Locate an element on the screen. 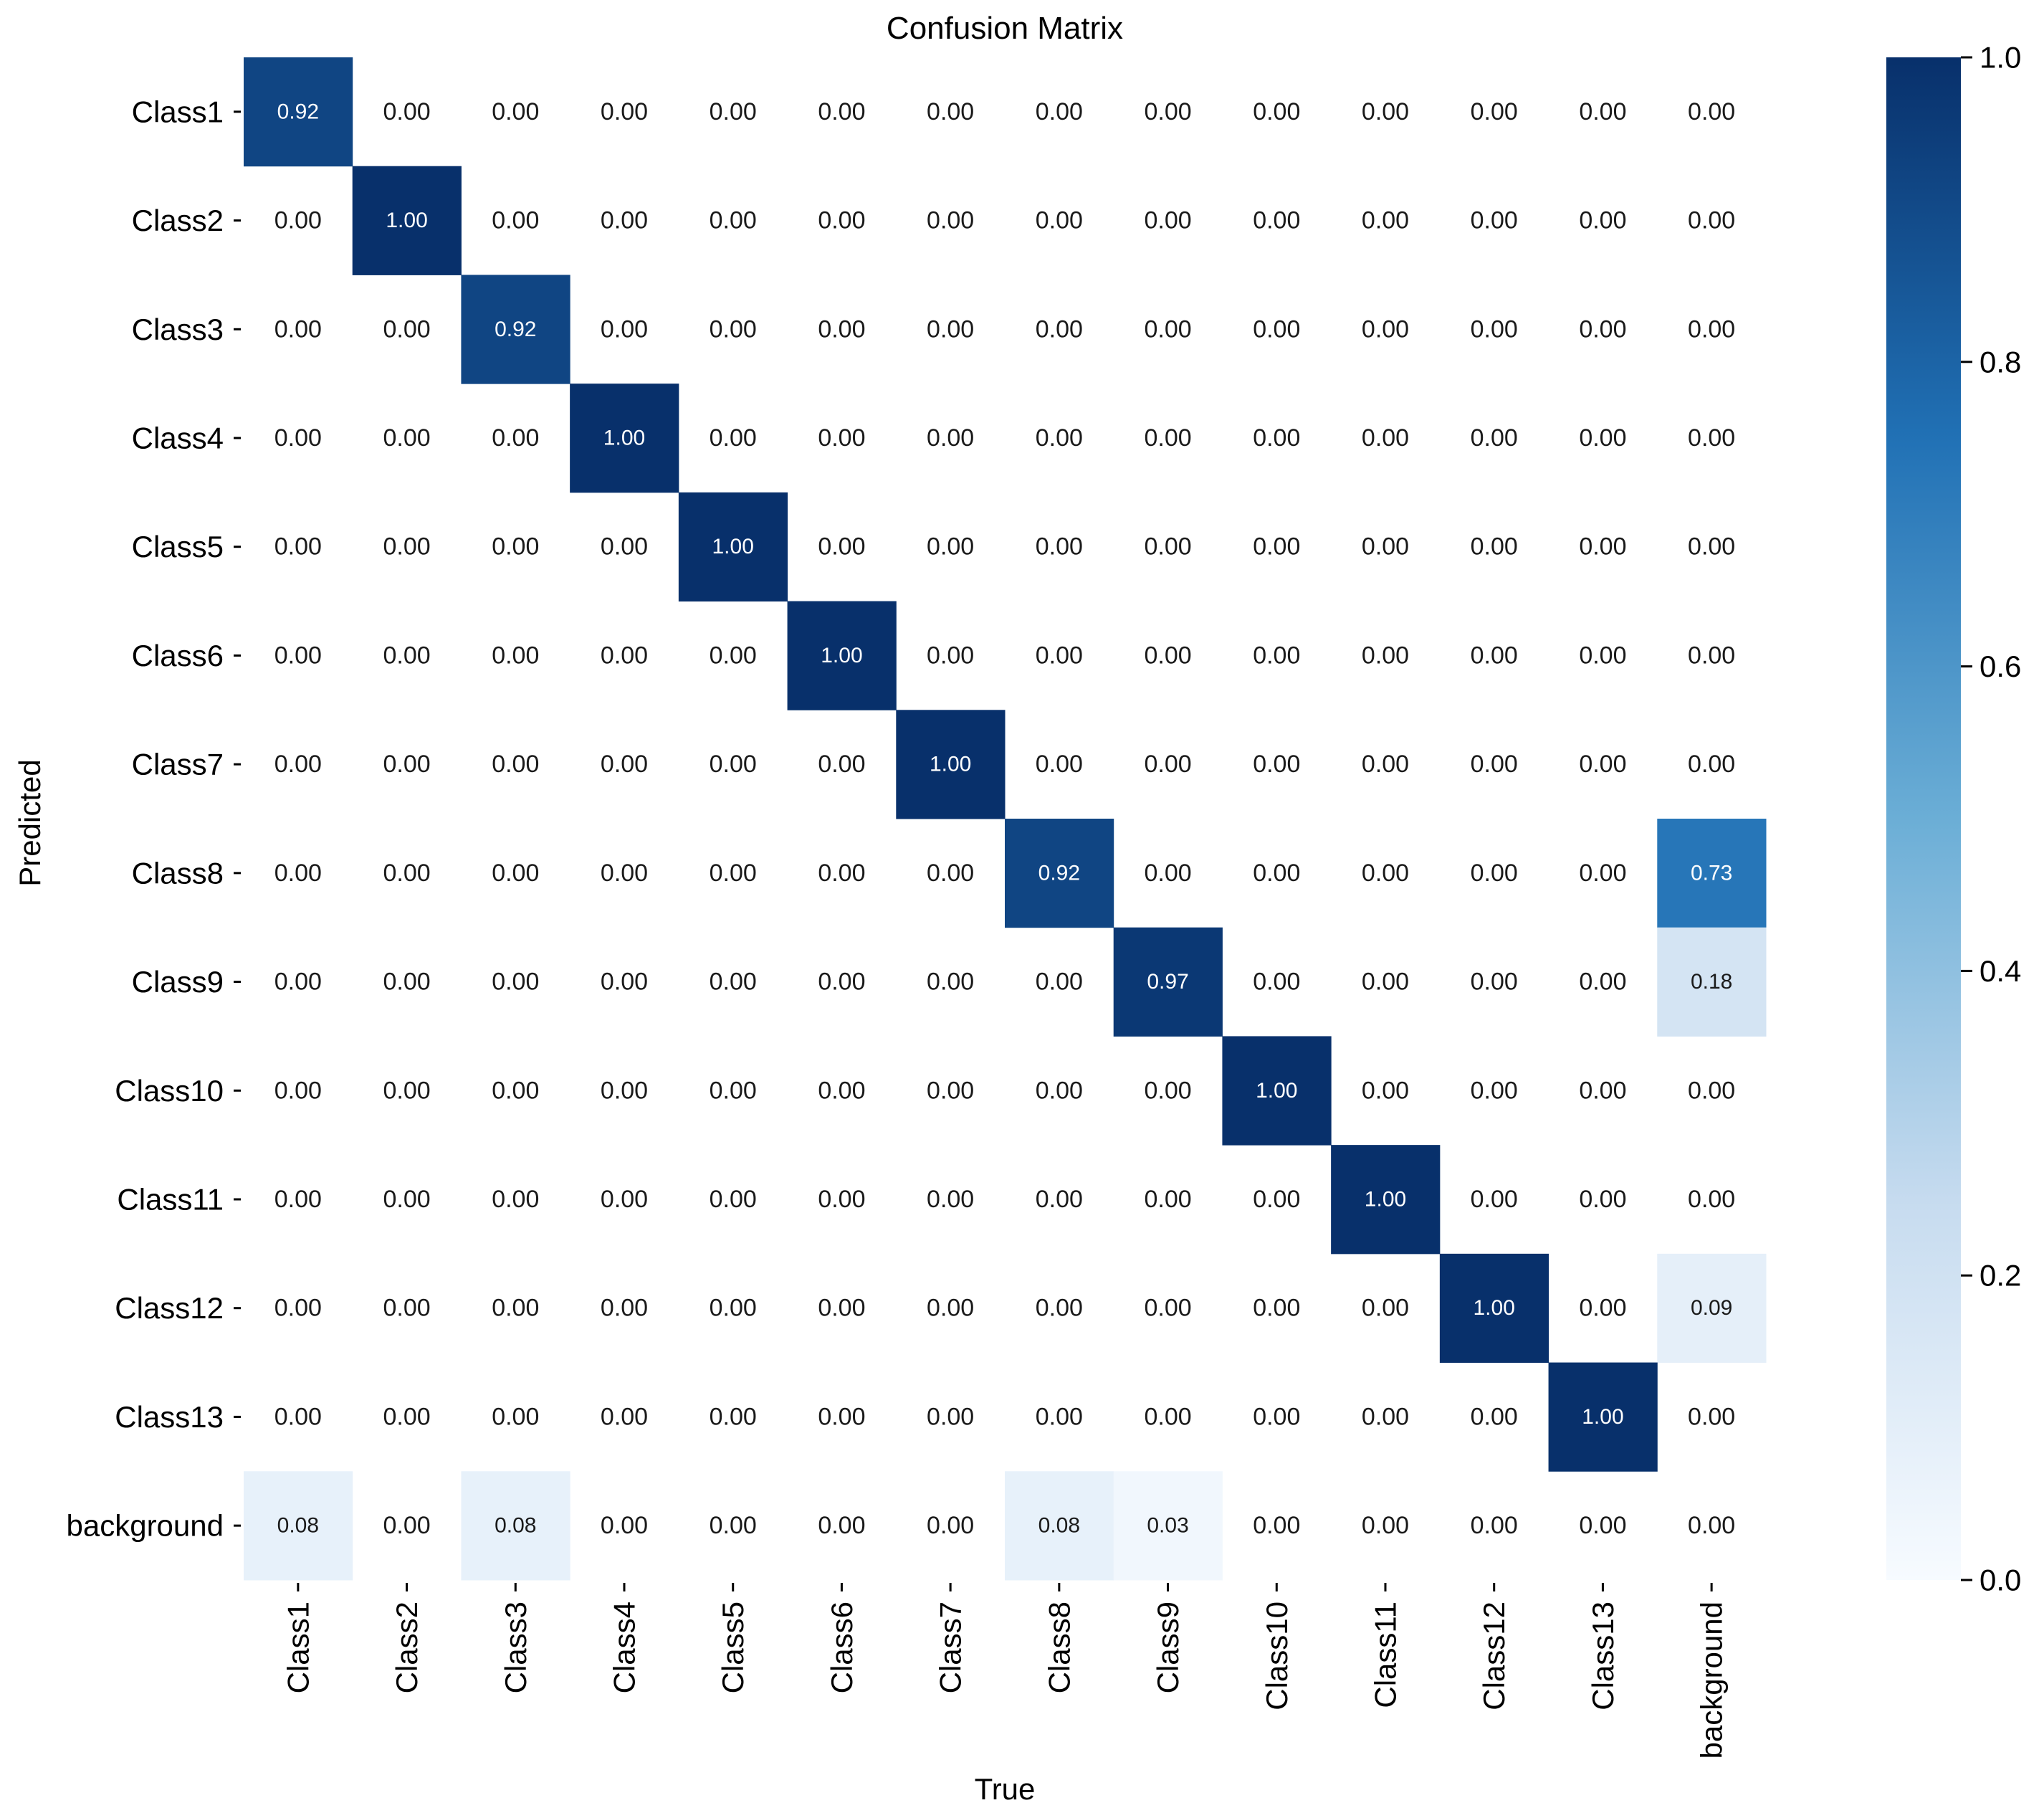  x-tick-label: Class8 is located at coordinates (1059, 1647).